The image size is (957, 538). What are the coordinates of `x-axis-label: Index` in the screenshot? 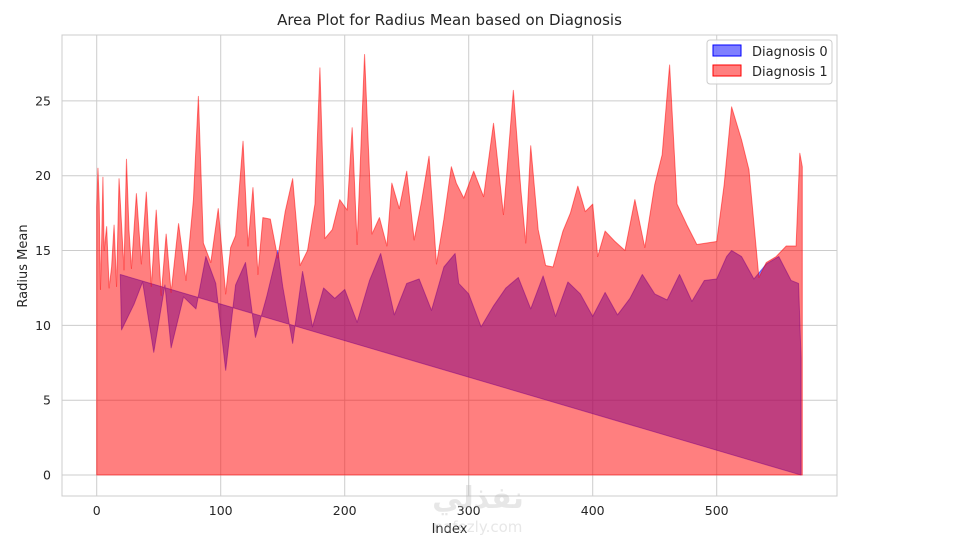 It's located at (450, 529).